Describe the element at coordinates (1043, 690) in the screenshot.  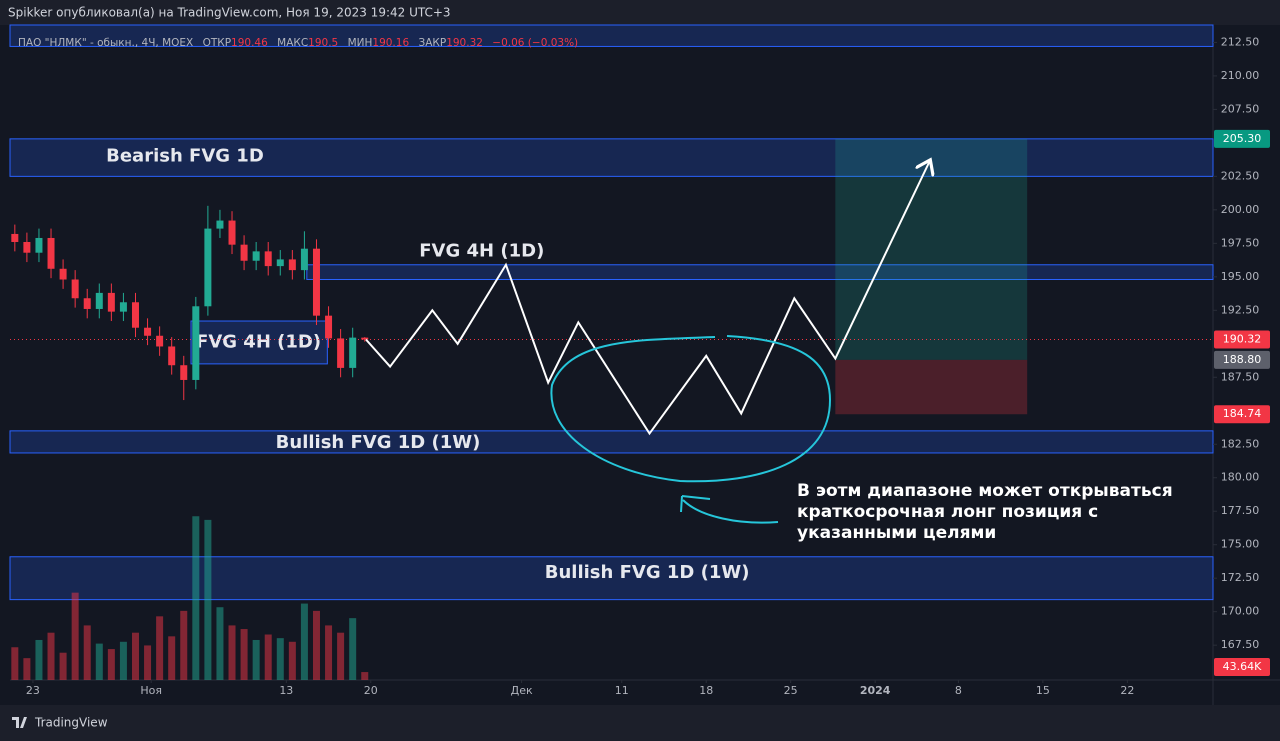
I see `x-tick-label: 15` at that location.